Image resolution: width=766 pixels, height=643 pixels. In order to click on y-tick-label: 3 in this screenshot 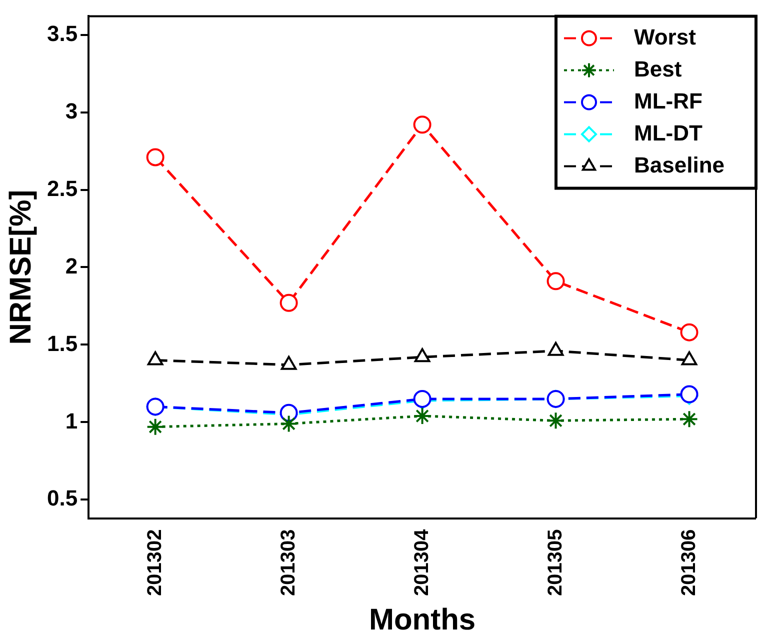, I will do `click(71, 111)`.